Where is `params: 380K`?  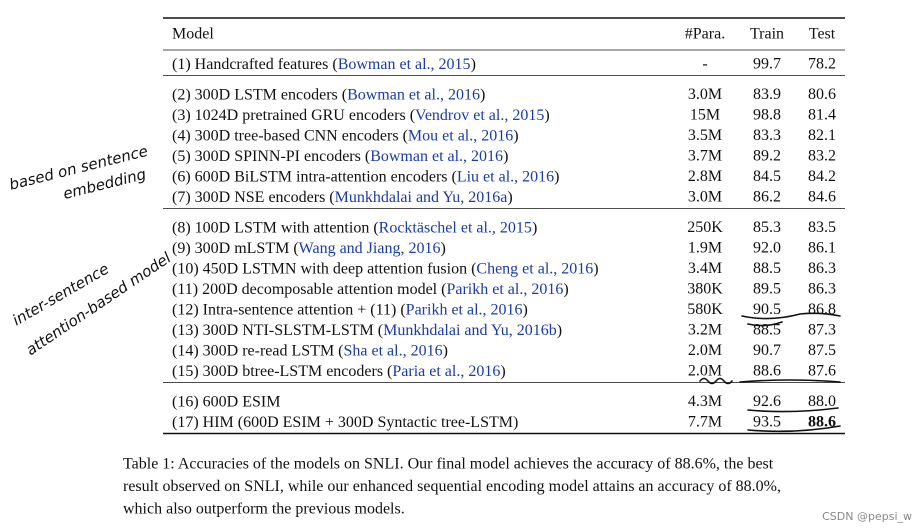
params: 380K is located at coordinates (705, 289).